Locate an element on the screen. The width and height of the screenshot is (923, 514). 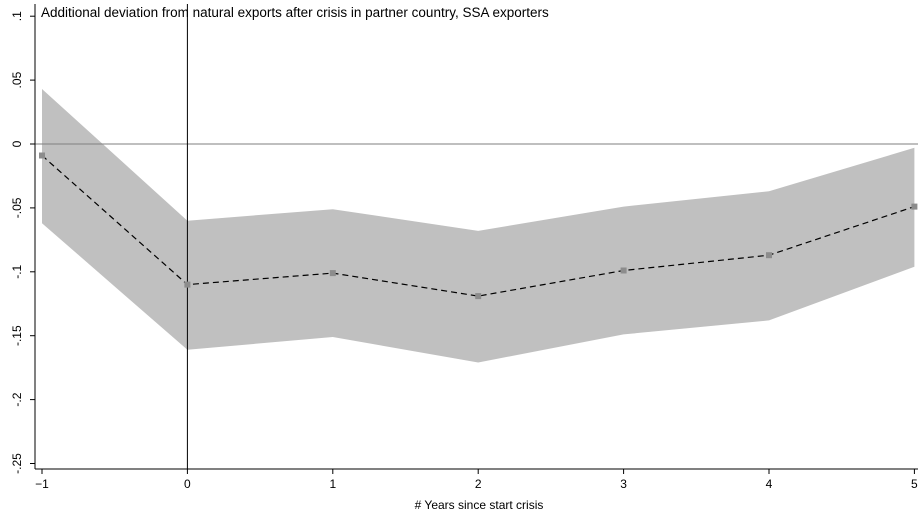
x-tick-label: 5 is located at coordinates (914, 484).